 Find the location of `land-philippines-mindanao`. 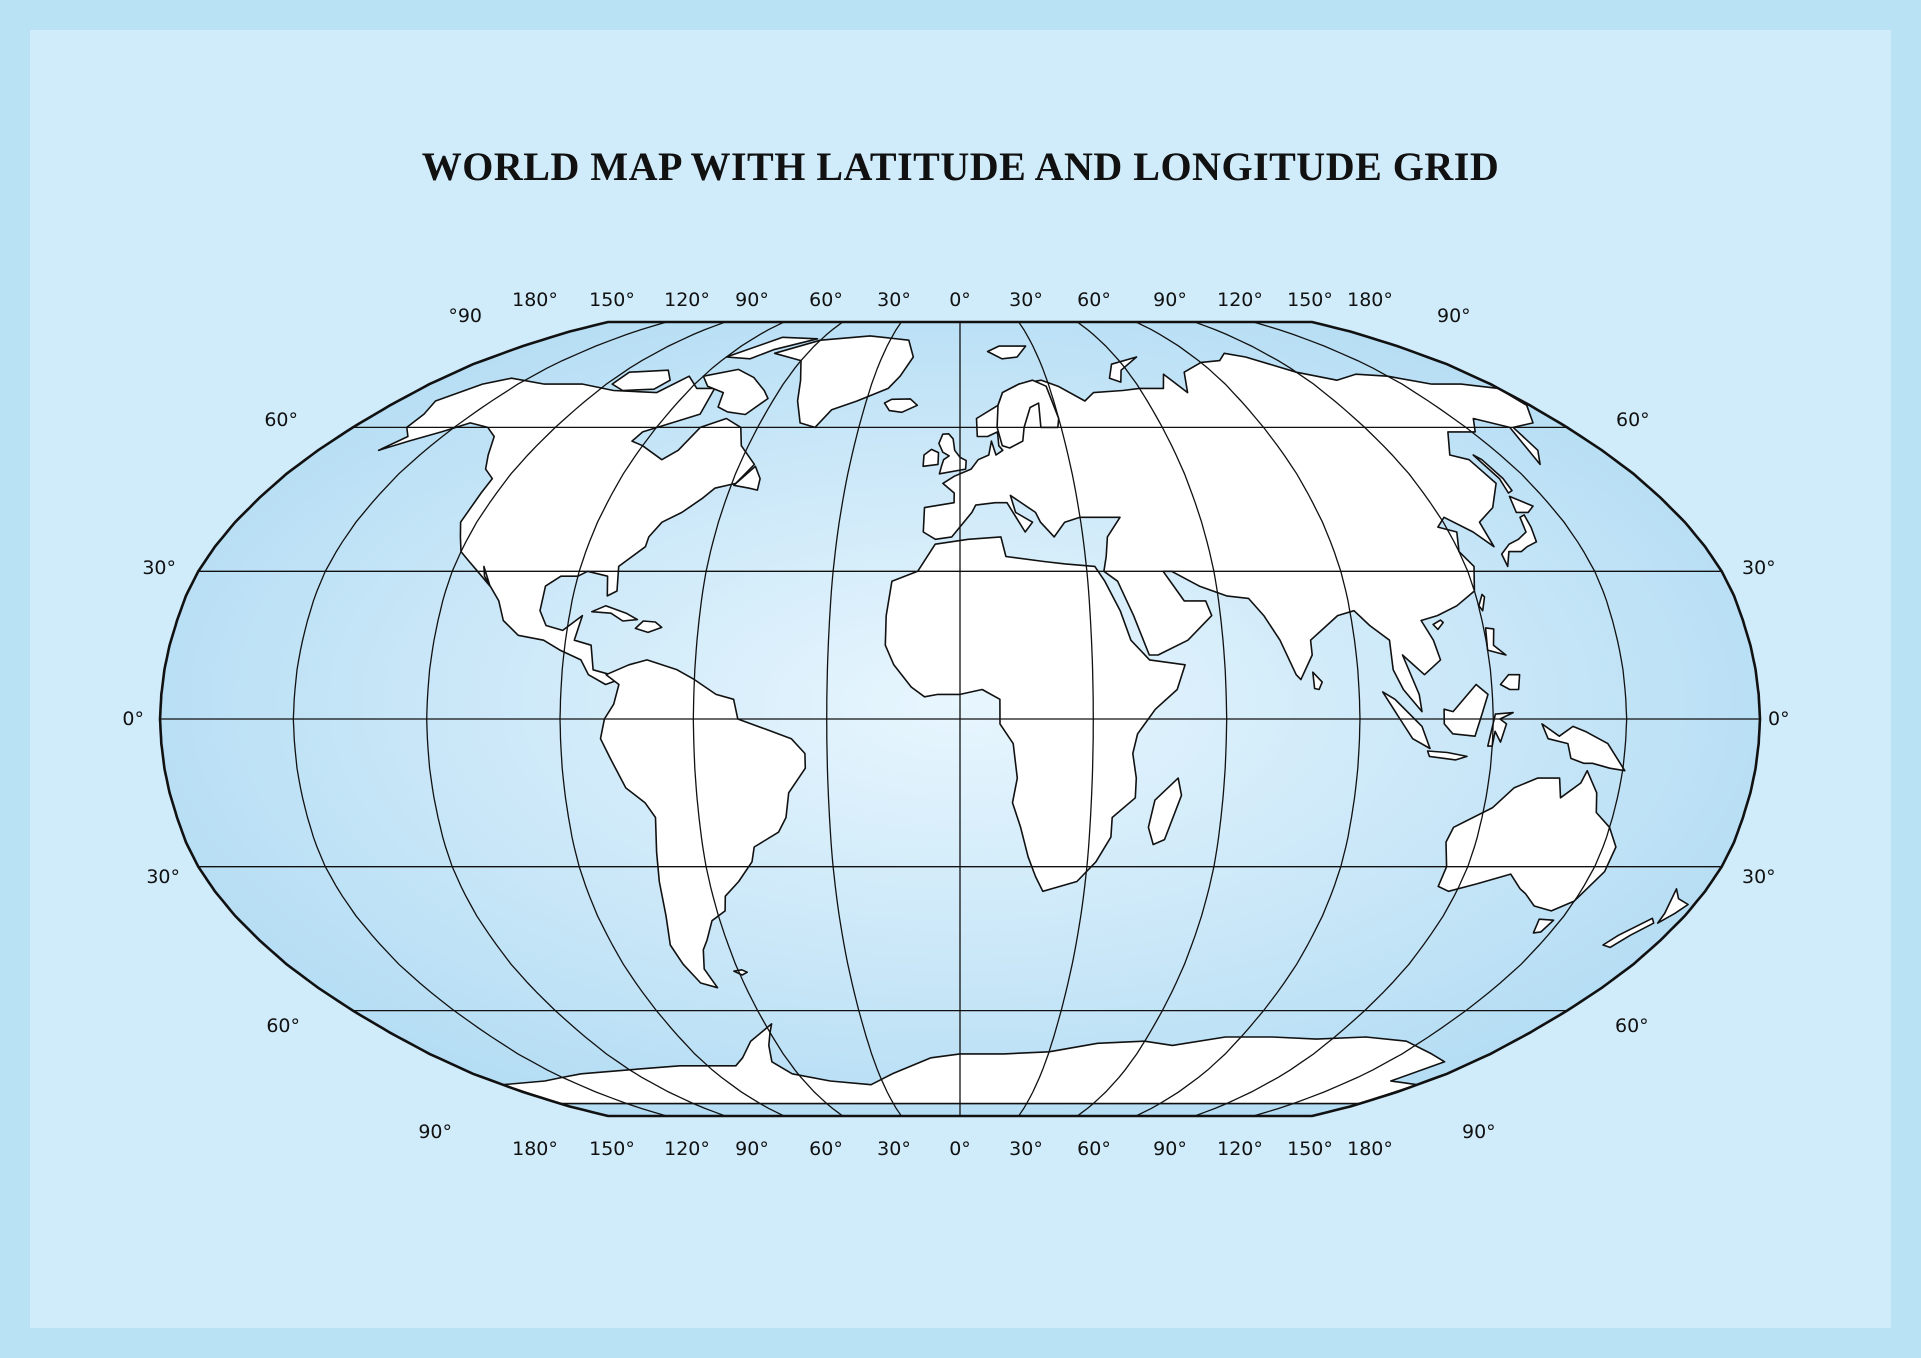

land-philippines-mindanao is located at coordinates (1510, 682).